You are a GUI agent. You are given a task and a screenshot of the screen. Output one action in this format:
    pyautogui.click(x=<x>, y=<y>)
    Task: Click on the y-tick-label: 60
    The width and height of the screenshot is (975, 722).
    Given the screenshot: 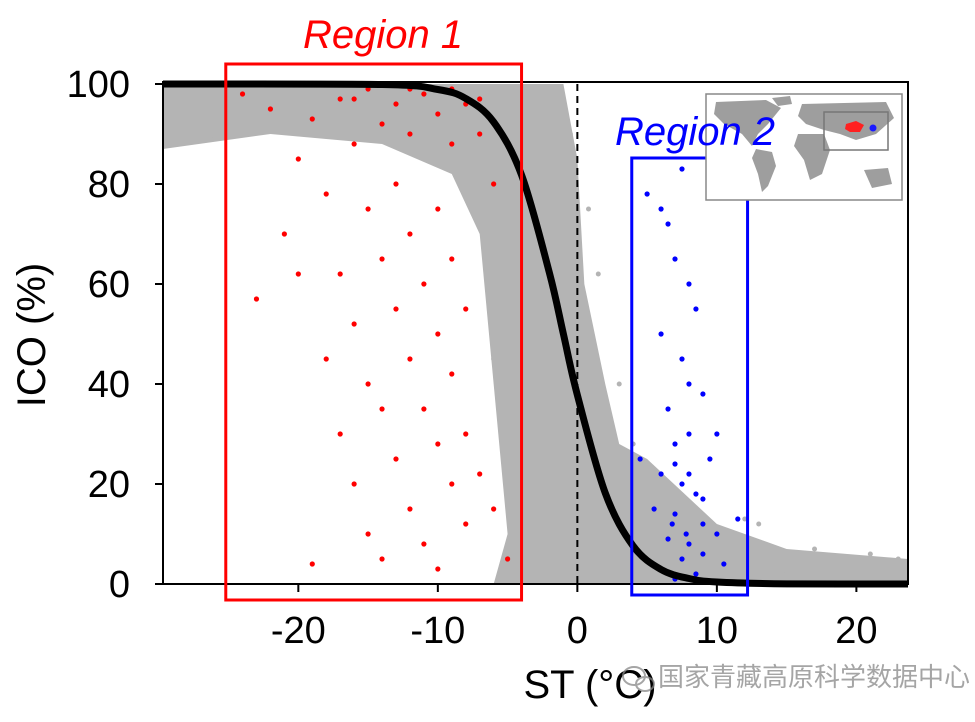 What is the action you would take?
    pyautogui.click(x=109, y=285)
    